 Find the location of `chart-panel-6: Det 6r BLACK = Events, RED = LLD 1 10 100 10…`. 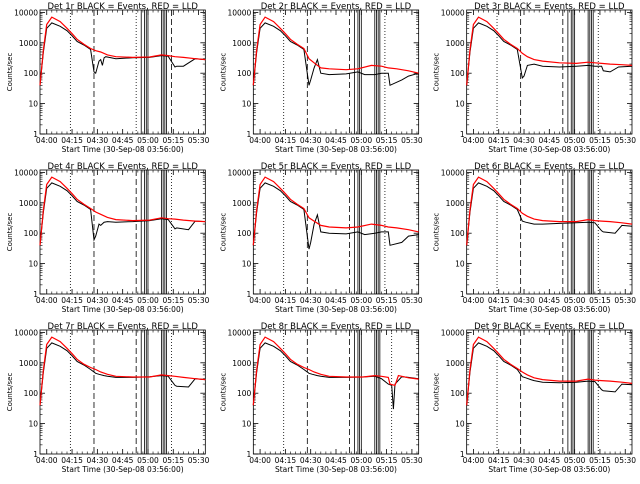

chart-panel-6: Det 6r BLACK = Events, RED = LLD 1 10 100 10… is located at coordinates (535, 238).